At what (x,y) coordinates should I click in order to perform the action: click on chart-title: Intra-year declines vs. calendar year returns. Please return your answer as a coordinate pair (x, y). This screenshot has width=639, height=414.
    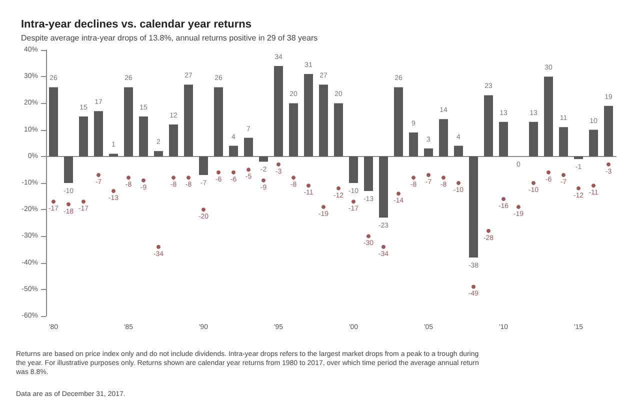
    Looking at the image, I should click on (136, 24).